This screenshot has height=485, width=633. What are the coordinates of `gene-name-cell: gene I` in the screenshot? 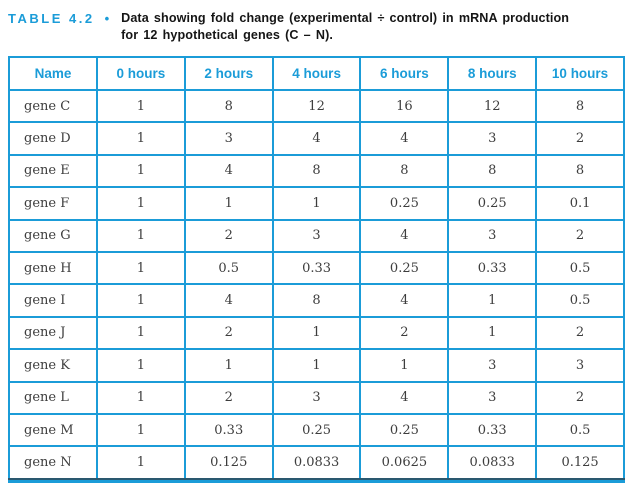 It's located at (53, 300).